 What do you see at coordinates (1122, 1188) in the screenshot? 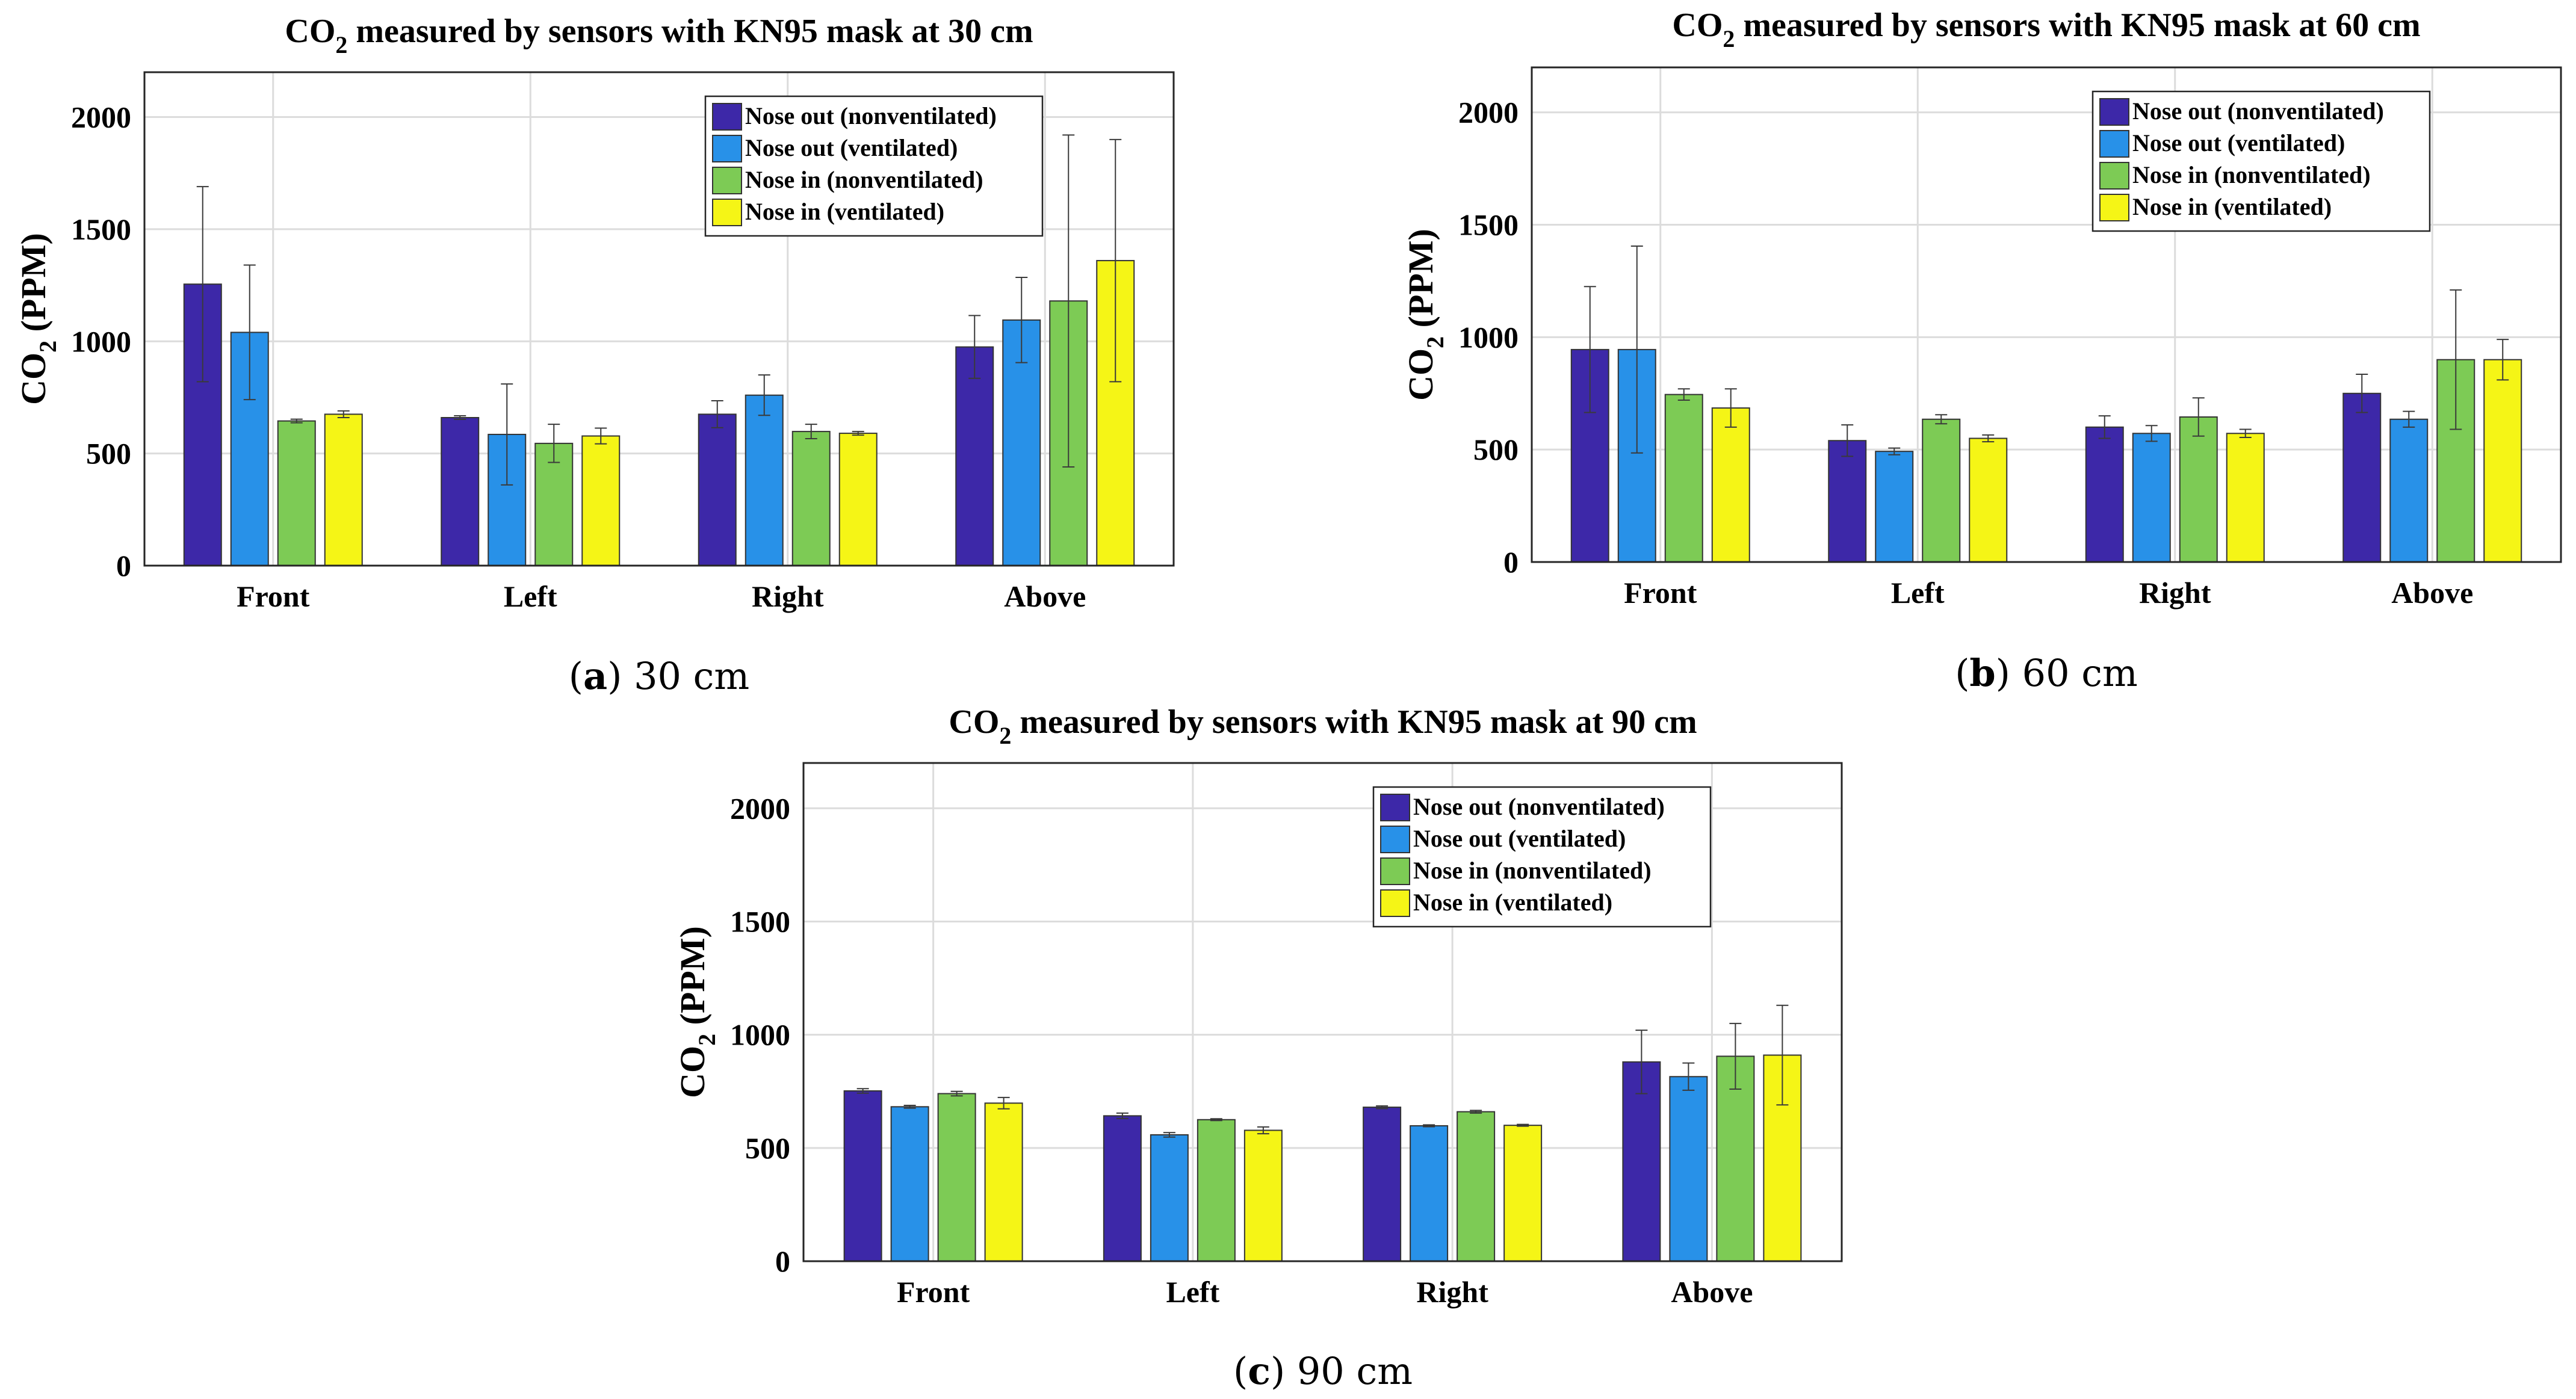
I see `bar-c-s0-left` at bounding box center [1122, 1188].